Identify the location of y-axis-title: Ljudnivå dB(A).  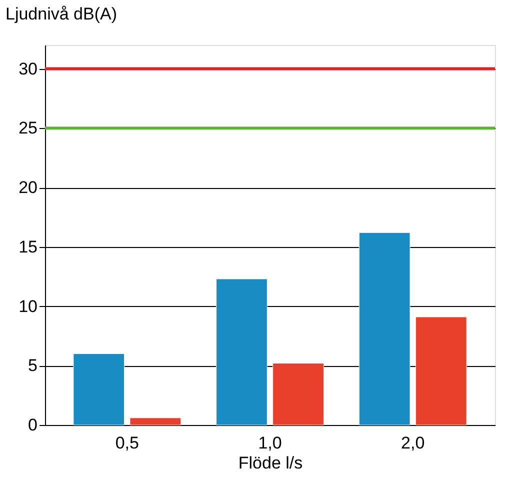
(62, 14).